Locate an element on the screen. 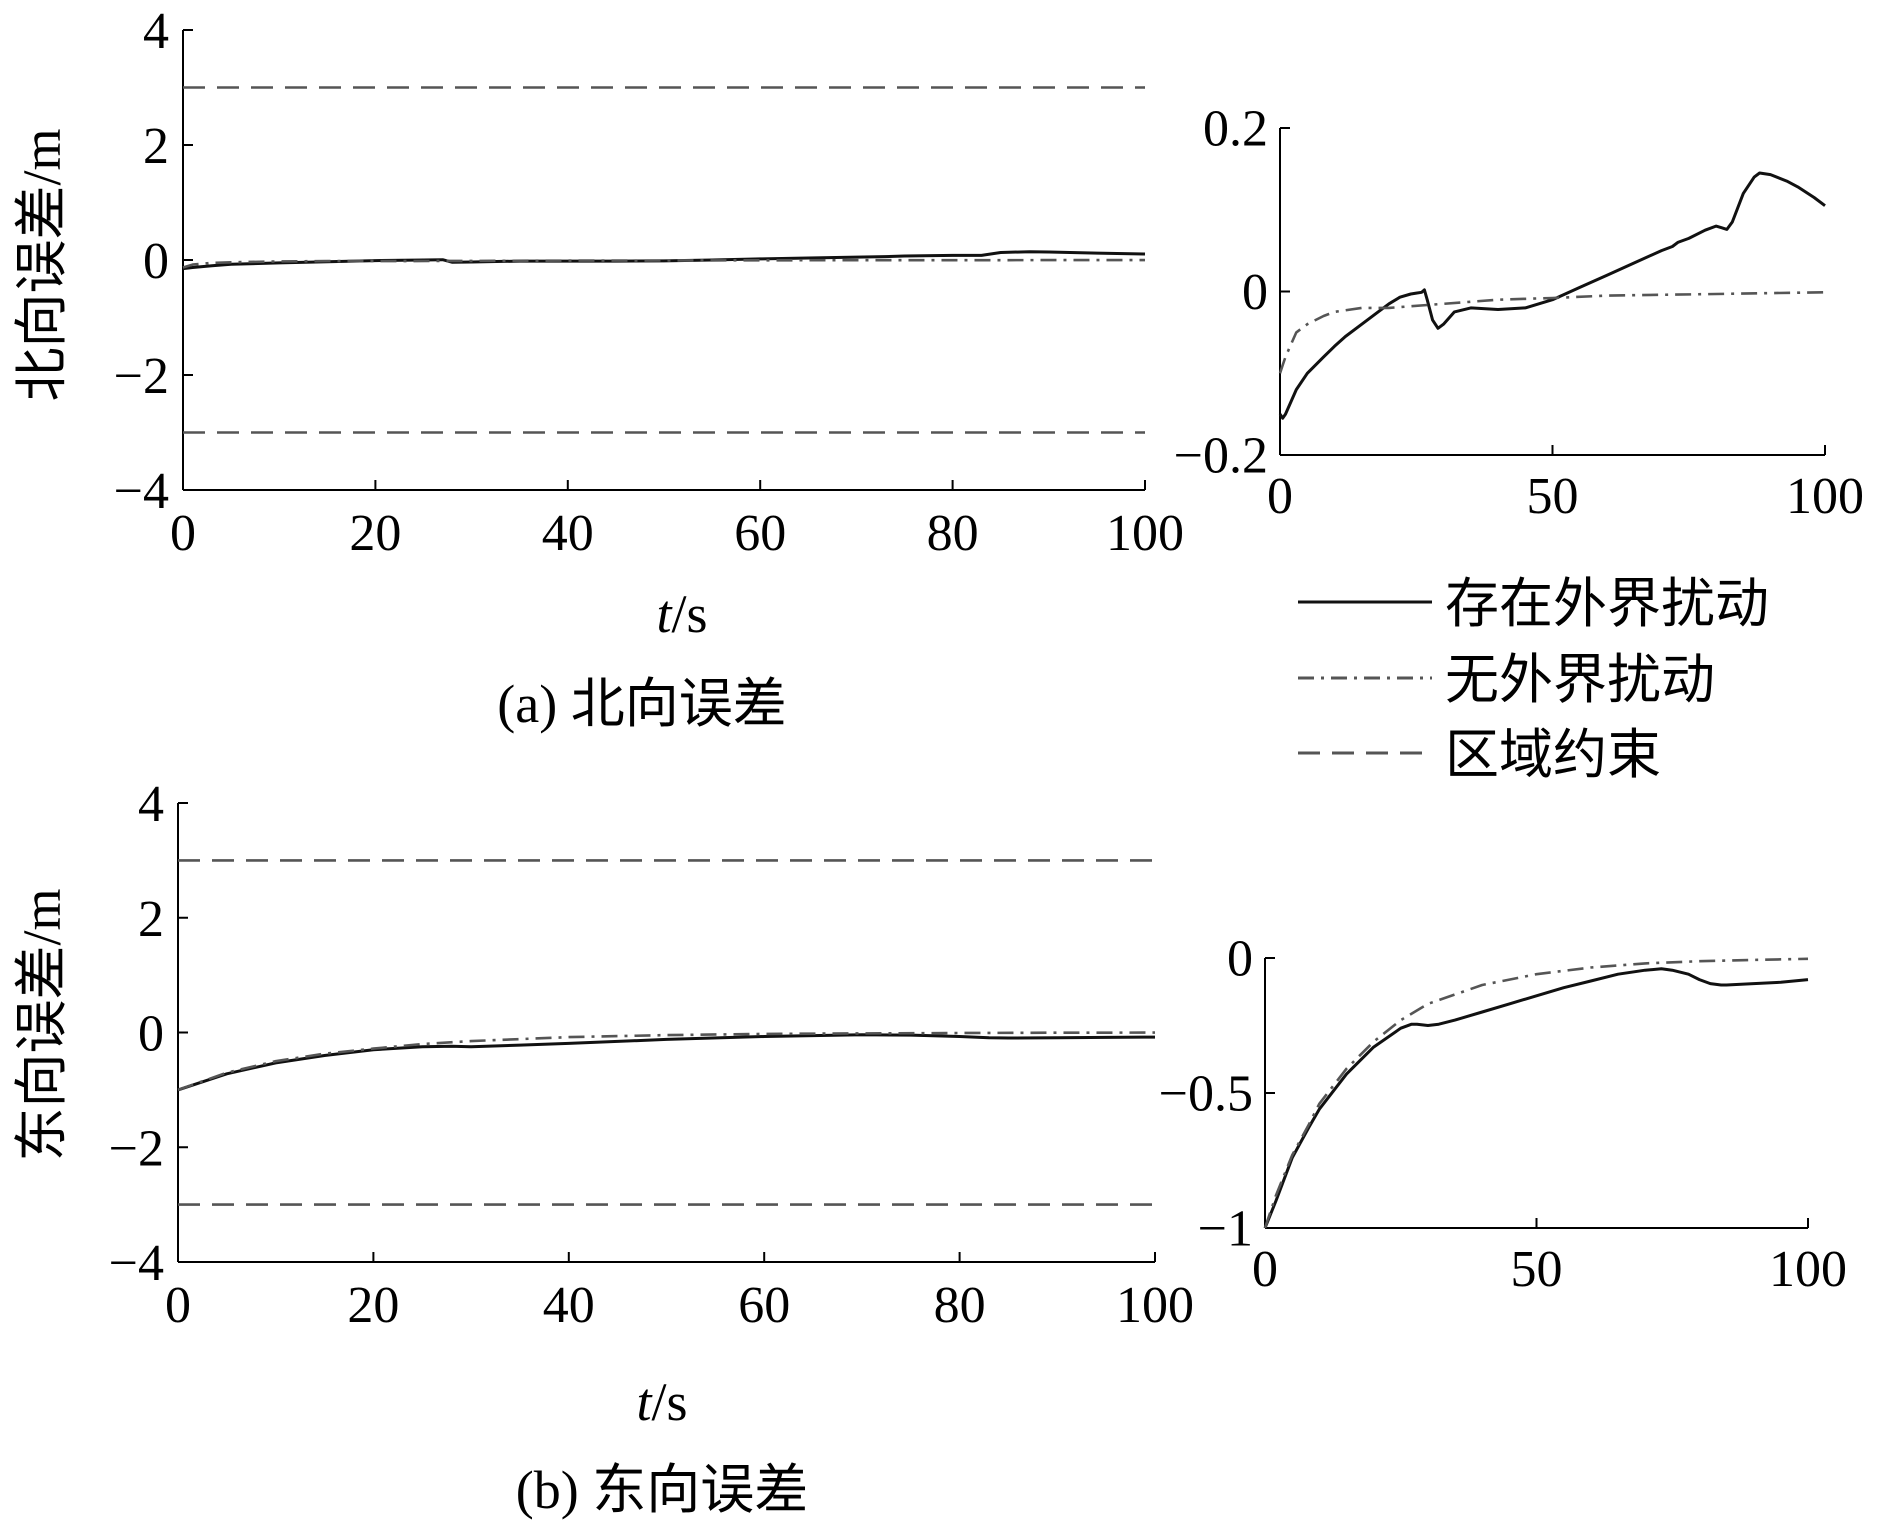 The image size is (1890, 1530). east-main-series-dashdot-line is located at coordinates (666, 1061).